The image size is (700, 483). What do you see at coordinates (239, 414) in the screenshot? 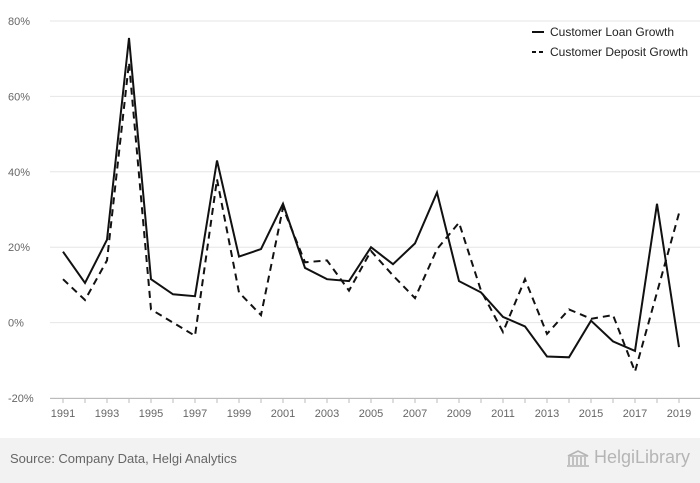
I see `x-tick-label: 1999` at bounding box center [239, 414].